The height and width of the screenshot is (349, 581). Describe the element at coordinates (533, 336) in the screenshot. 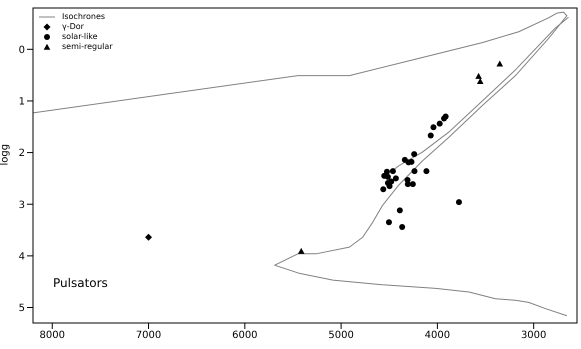

I see `x-tick-label: 3000` at that location.